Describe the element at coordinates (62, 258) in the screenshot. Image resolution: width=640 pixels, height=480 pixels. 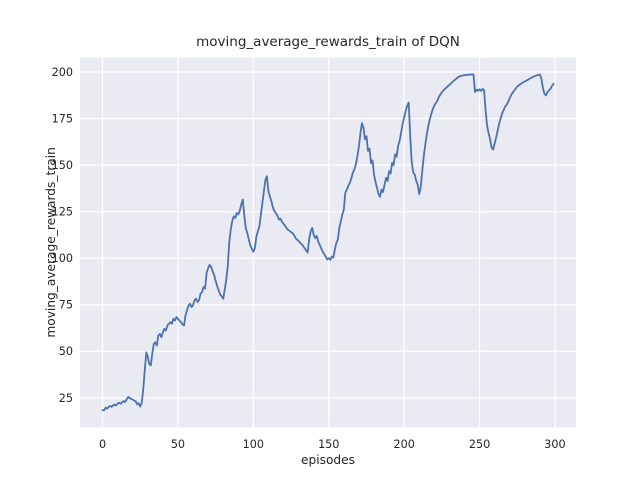
I see `y-tick-label: 100` at that location.